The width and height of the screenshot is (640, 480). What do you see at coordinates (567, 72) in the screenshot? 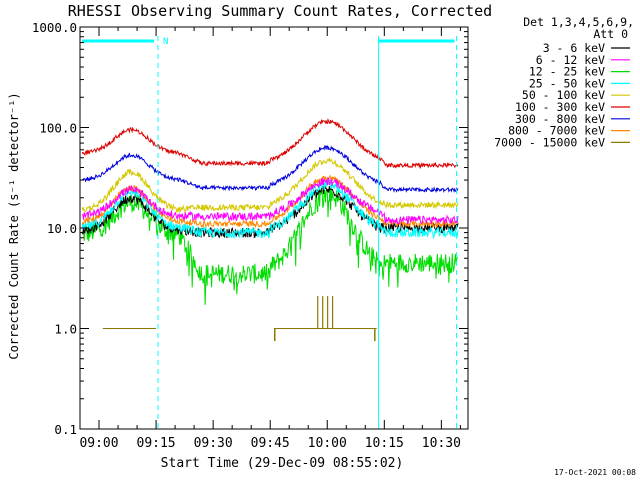
I see `legend-label-2: 12 - 25 keV` at bounding box center [567, 72].